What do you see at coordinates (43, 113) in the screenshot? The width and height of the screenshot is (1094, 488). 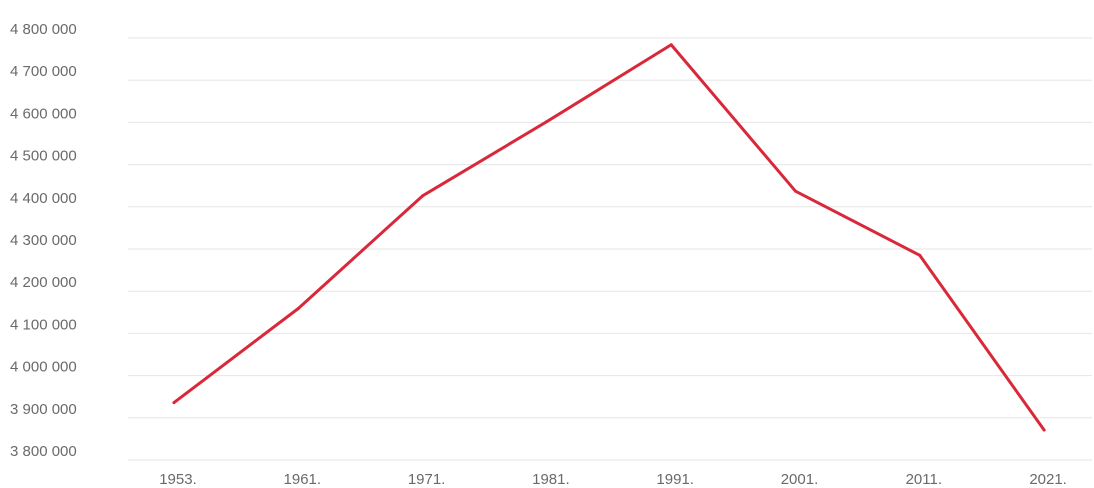 I see `y-tick-label: 4 600 000` at bounding box center [43, 113].